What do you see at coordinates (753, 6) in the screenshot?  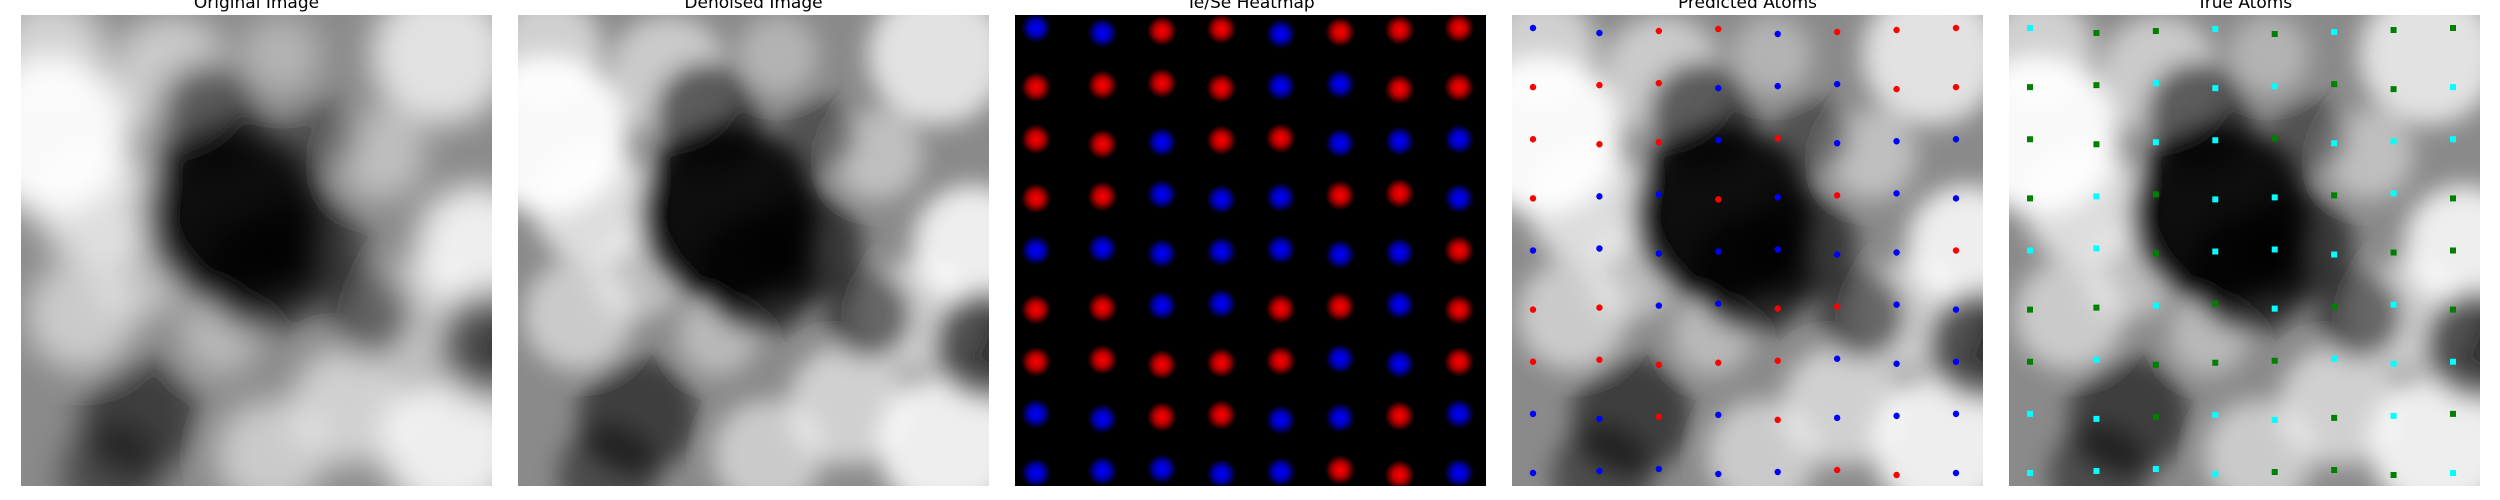 I see `denoised-image-title: Denoised Image` at bounding box center [753, 6].